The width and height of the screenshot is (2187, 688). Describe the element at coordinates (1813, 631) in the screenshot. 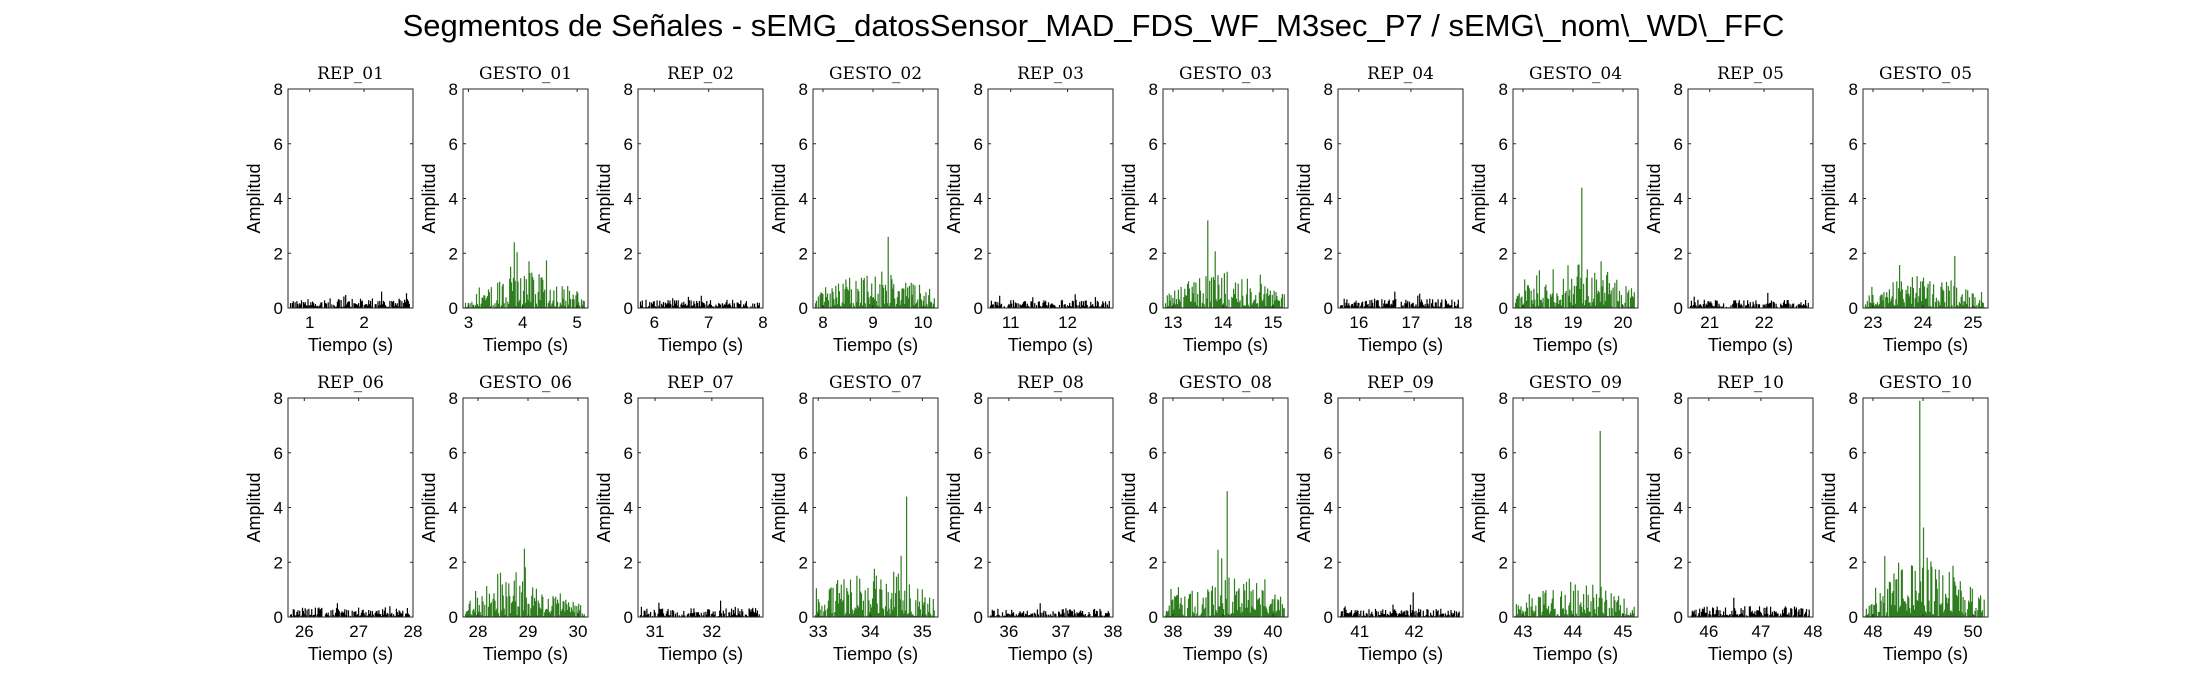

I see `x-tick-label: 48` at that location.